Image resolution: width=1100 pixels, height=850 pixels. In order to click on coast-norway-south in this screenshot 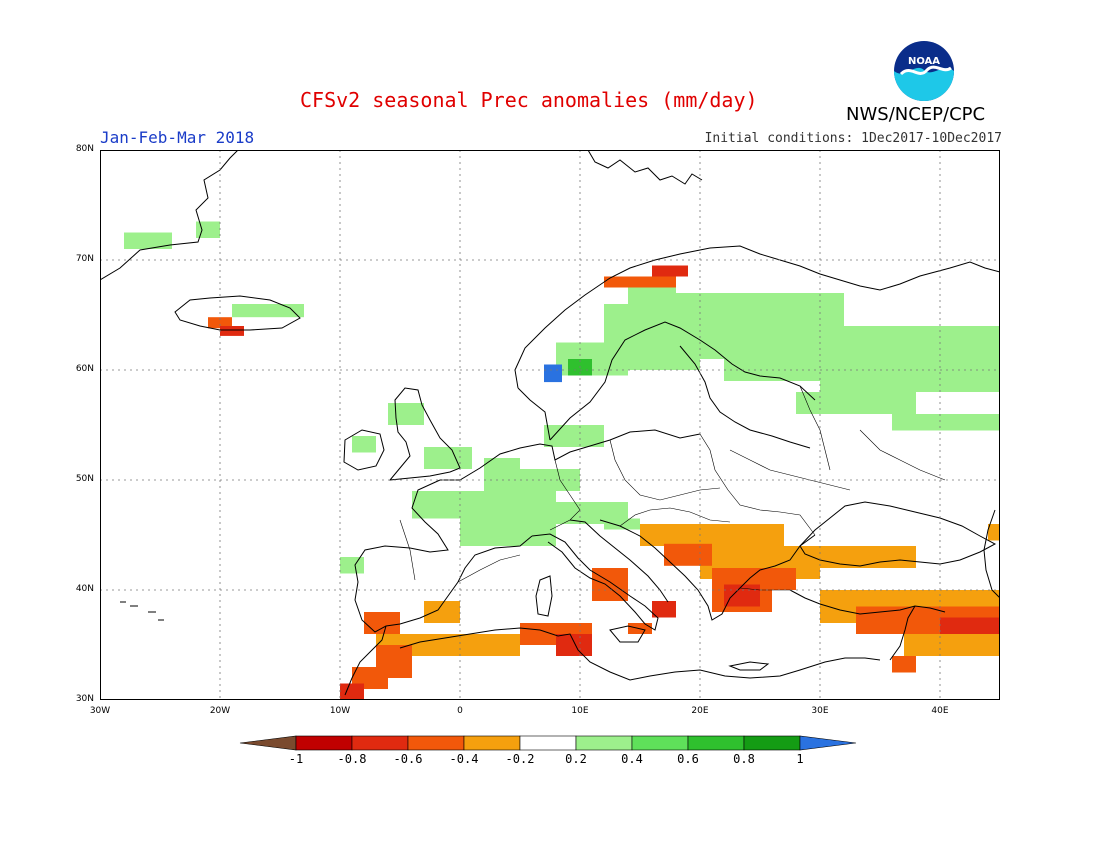, I will do `click(534, 414)`.